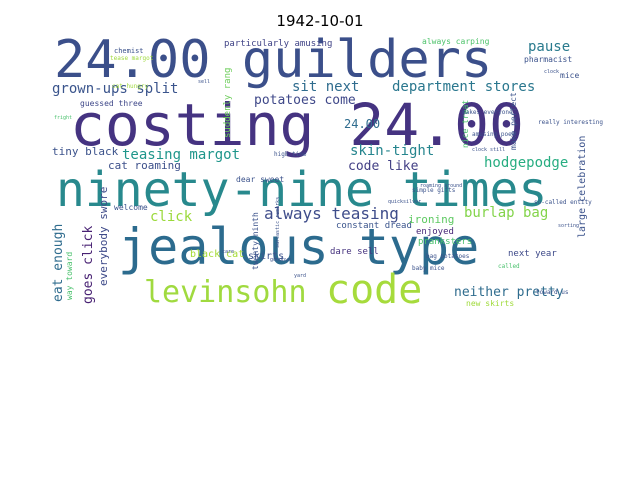 The width and height of the screenshot is (640, 480). I want to click on cloud-word: chemist, so click(129, 51).